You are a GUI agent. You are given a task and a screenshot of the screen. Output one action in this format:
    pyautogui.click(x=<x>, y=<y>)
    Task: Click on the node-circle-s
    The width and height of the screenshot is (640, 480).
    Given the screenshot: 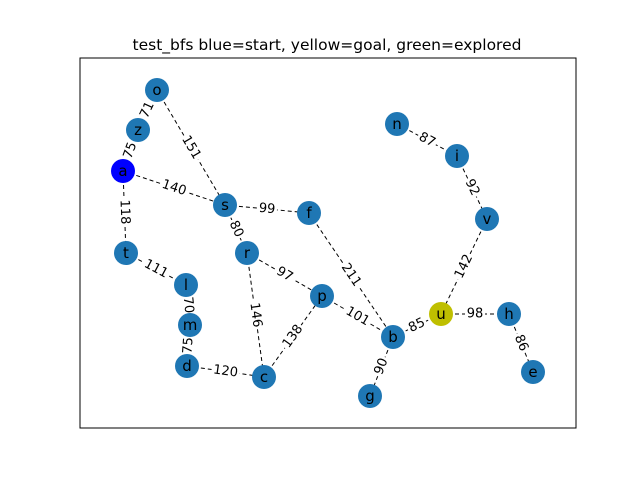 What is the action you would take?
    pyautogui.click(x=225, y=205)
    